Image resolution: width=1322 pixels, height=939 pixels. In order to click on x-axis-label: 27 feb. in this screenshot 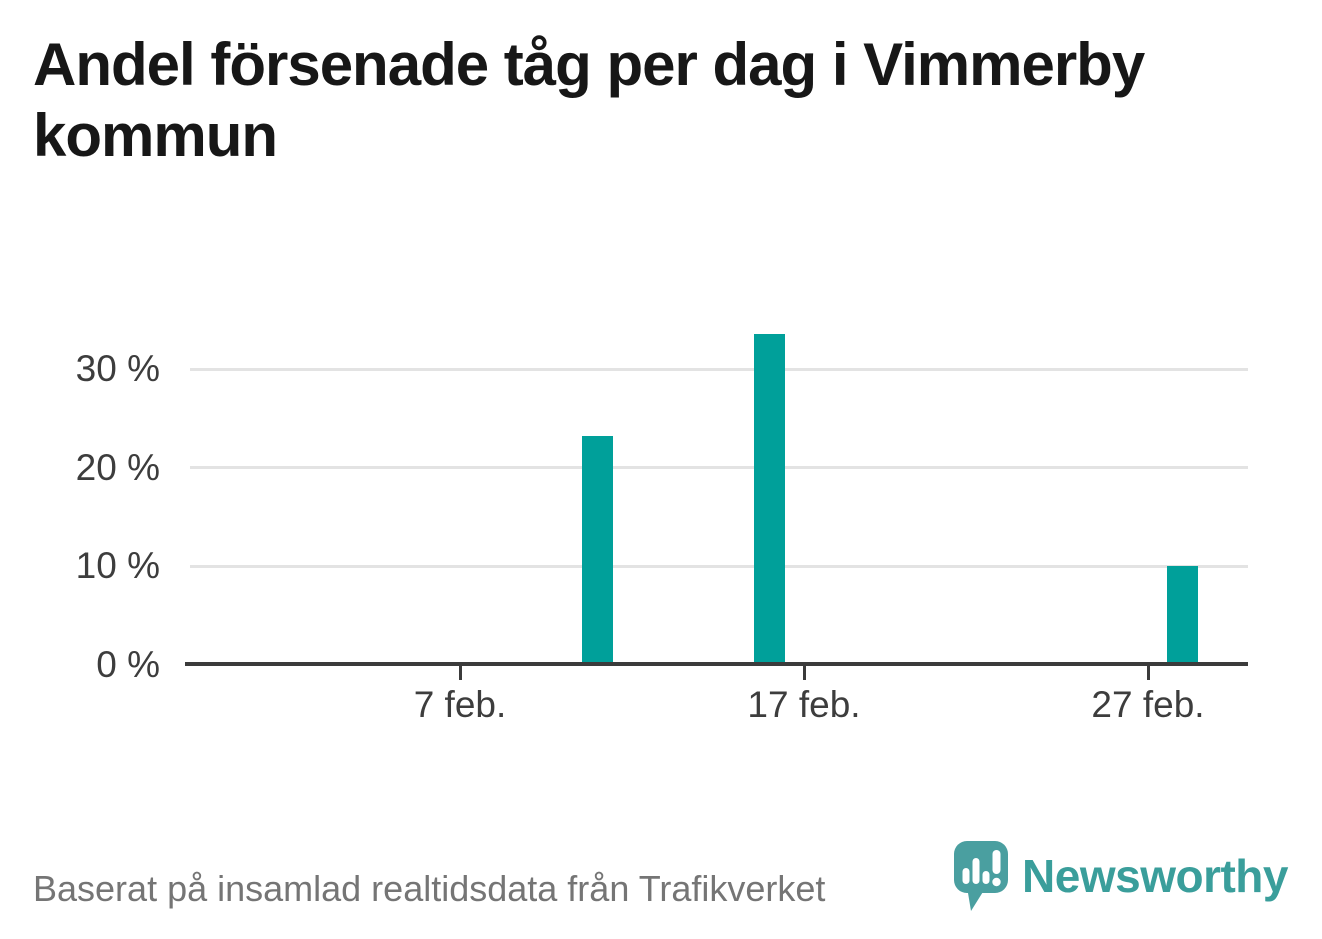, I will do `click(1148, 704)`.